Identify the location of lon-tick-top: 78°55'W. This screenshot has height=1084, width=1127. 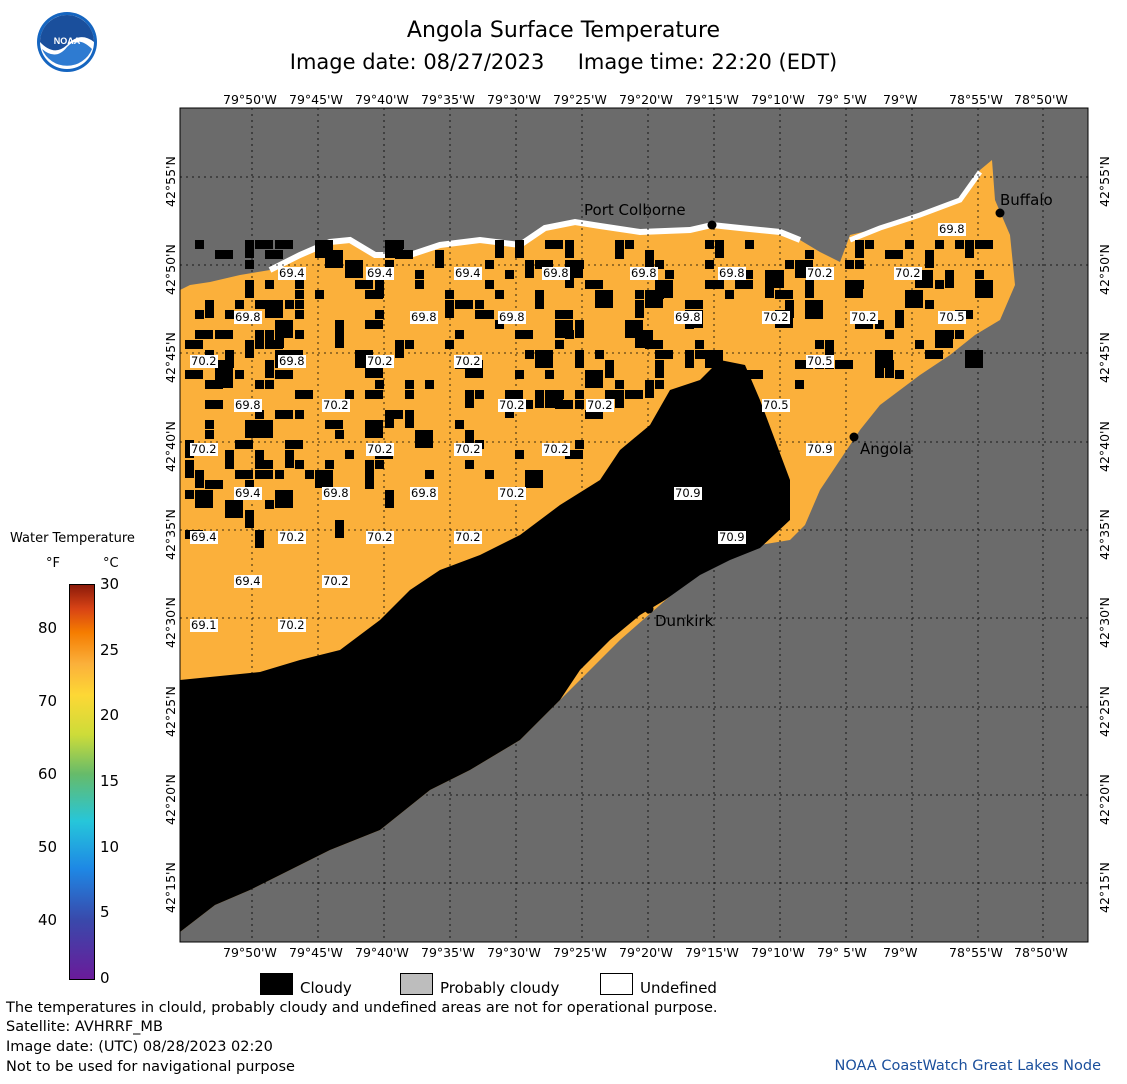
(976, 99).